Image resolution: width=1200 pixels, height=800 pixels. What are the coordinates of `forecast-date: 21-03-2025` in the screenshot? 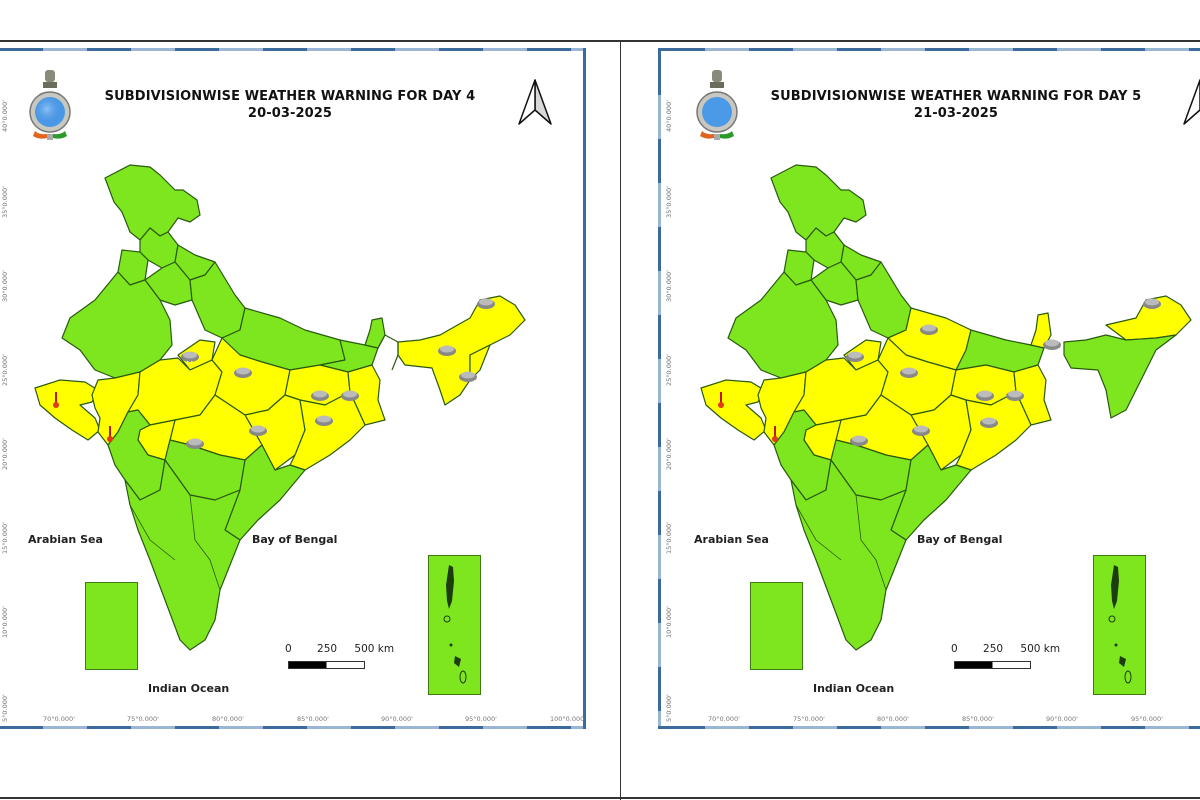 It's located at (956, 113).